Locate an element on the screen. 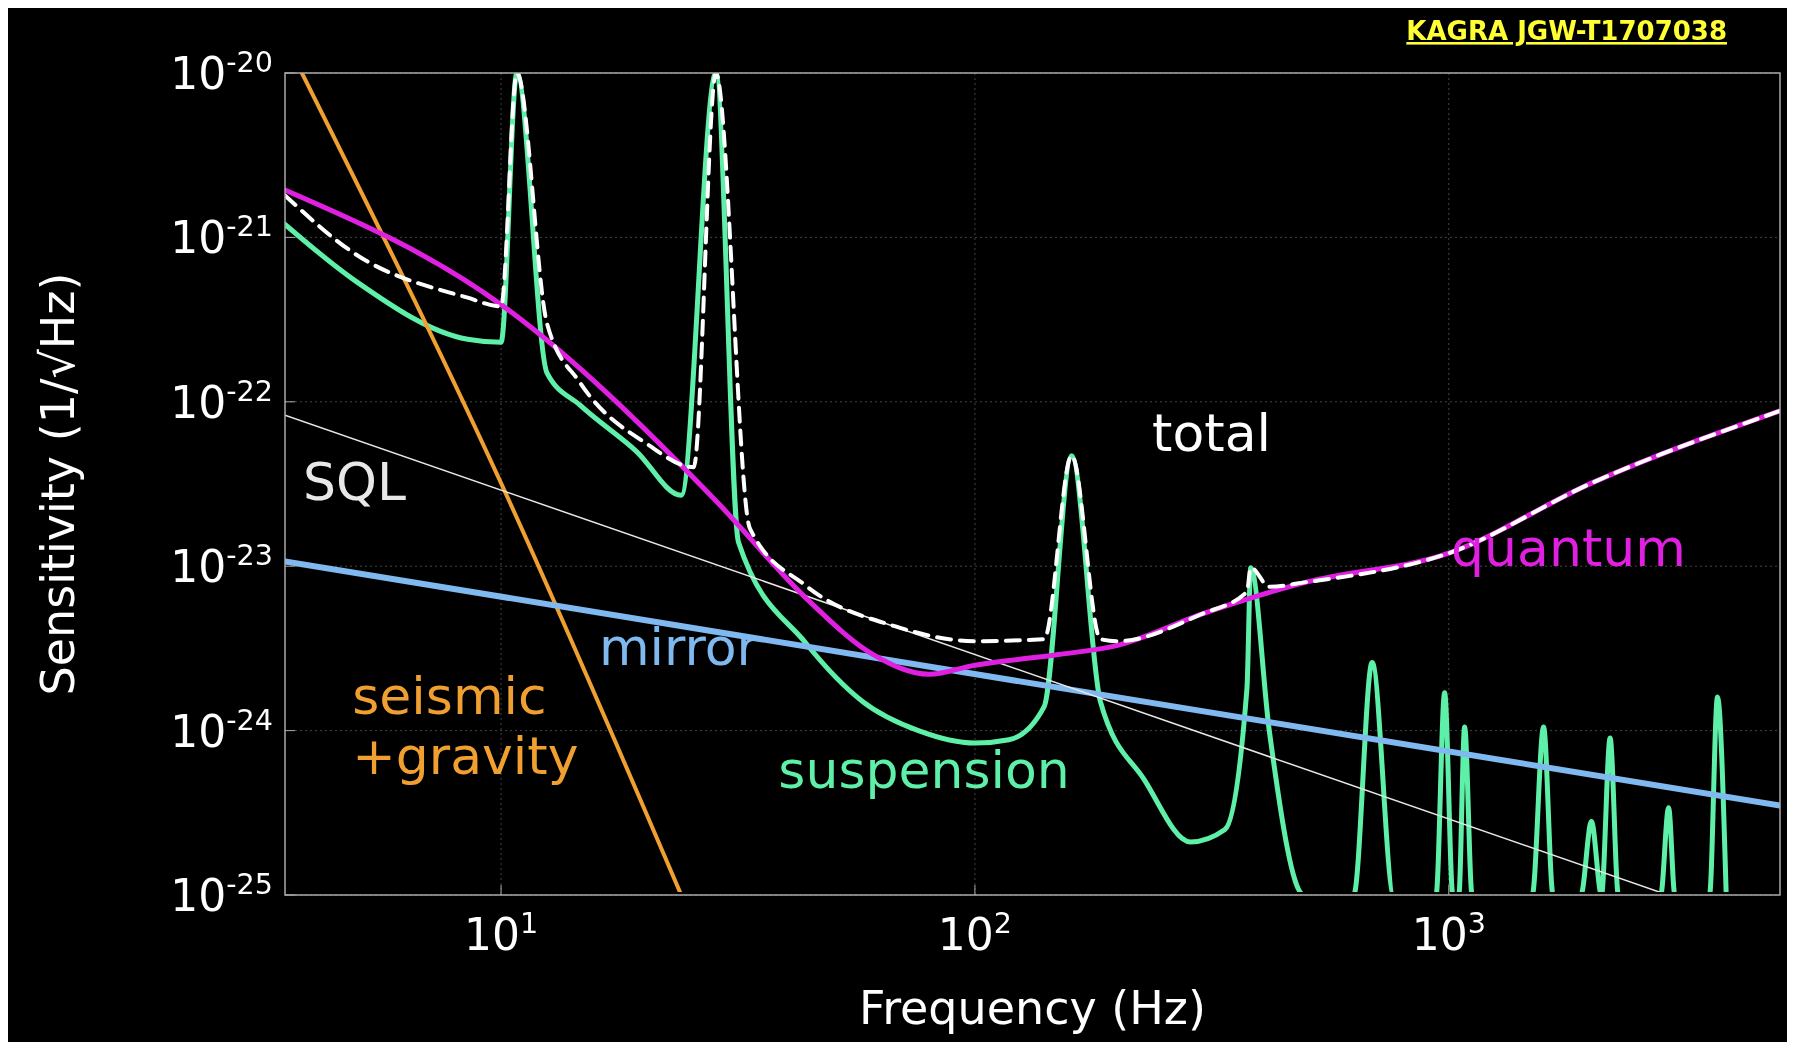 Image resolution: width=1795 pixels, height=1050 pixels. x-tick-label: 10$^{3}$ is located at coordinates (1448, 933).